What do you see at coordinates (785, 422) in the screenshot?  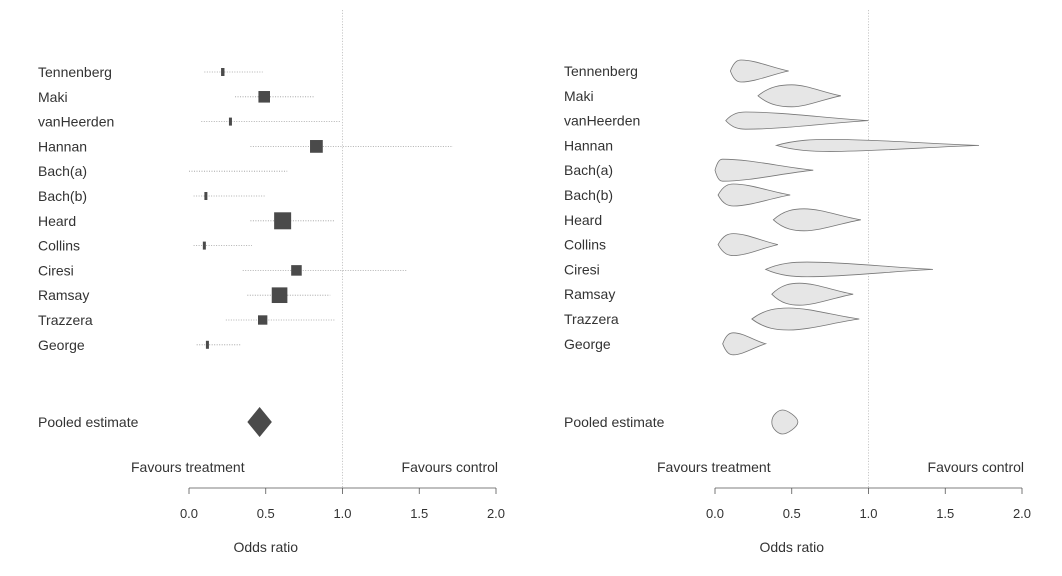 I see `pooled-violin-marker` at bounding box center [785, 422].